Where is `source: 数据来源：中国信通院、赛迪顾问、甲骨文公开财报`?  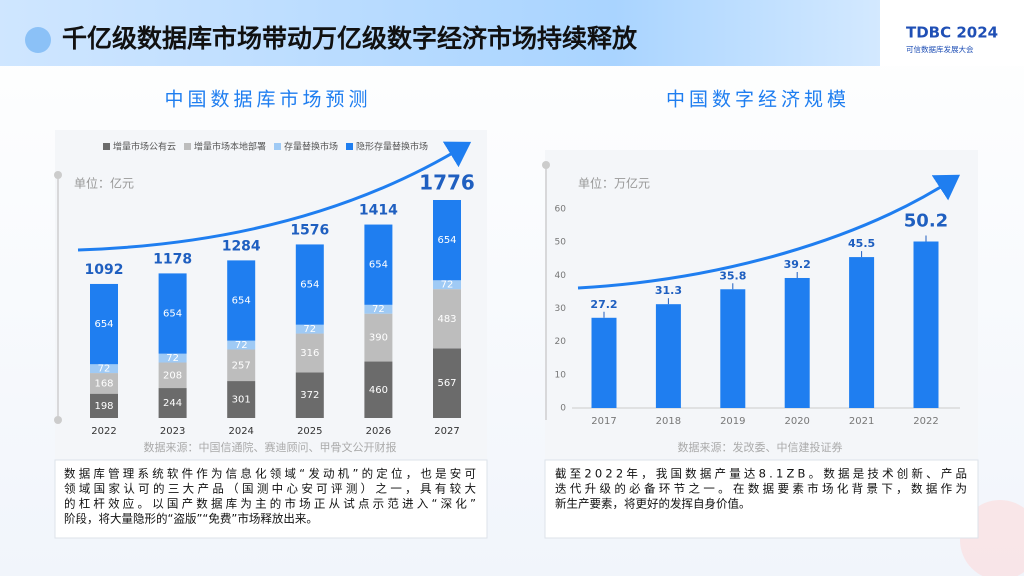
source: 数据来源：中国信通院、赛迪顾问、甲骨文公开财报 is located at coordinates (270, 447).